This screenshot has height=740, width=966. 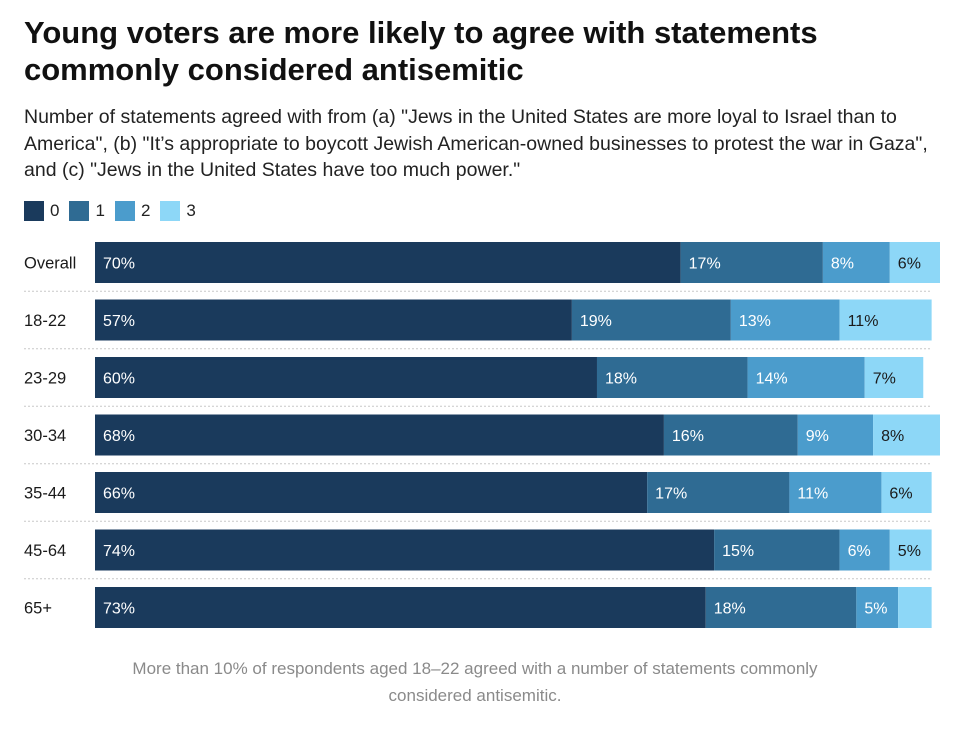 What do you see at coordinates (772, 379) in the screenshot?
I see `data-label: 14%` at bounding box center [772, 379].